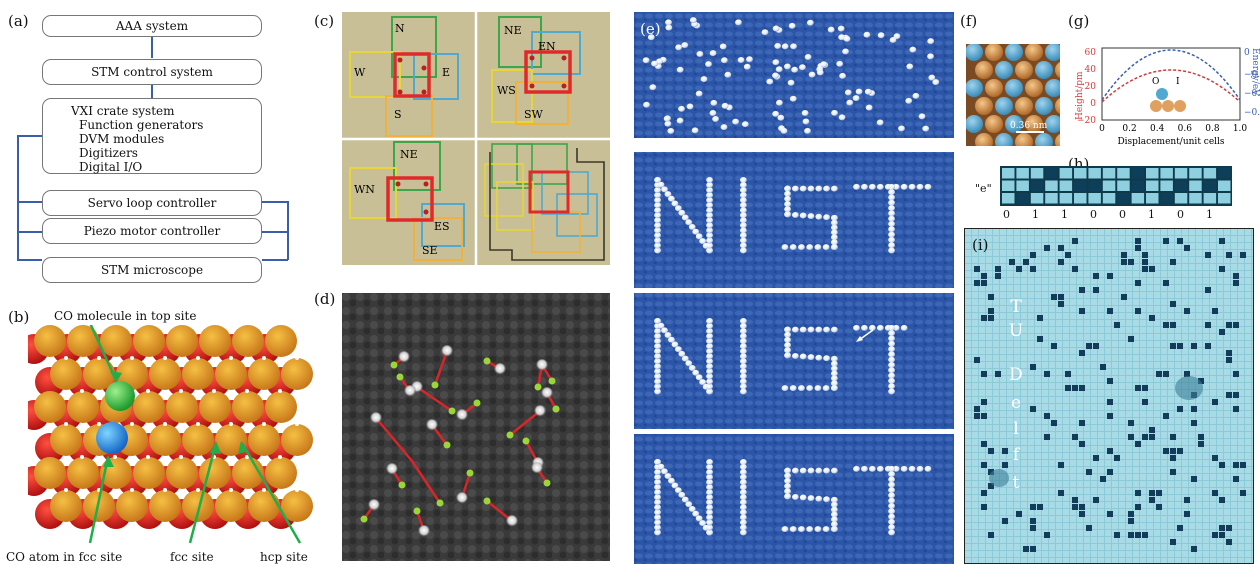 The image size is (1260, 565). I want to click on q1-label: N, so click(400, 28).